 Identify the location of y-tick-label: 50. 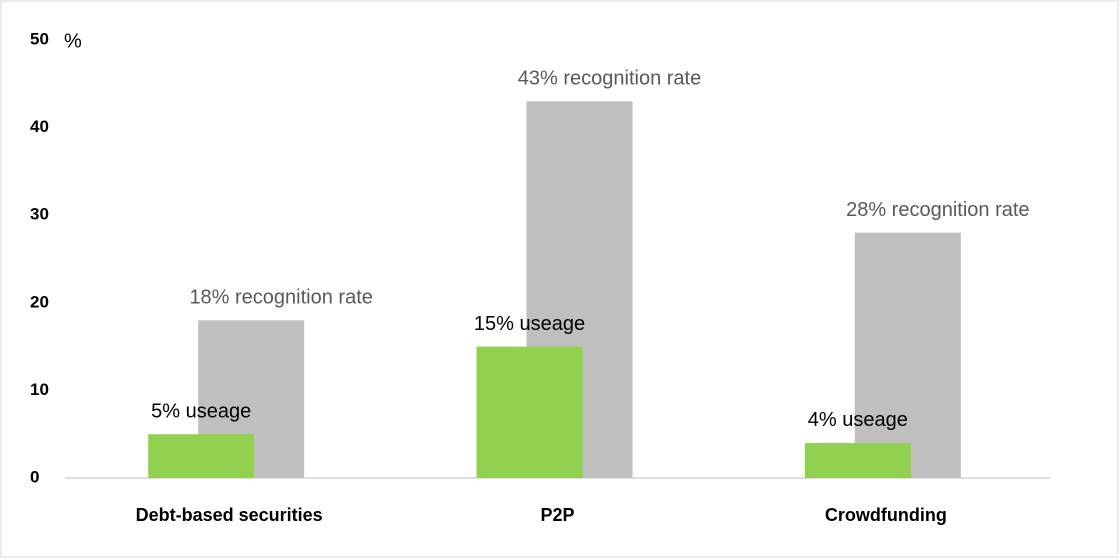
(39, 38).